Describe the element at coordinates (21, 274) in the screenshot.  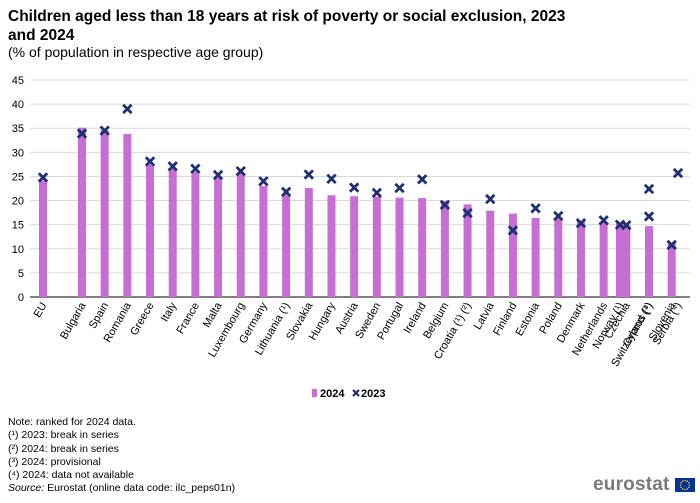
I see `y-tick-label: 5` at that location.